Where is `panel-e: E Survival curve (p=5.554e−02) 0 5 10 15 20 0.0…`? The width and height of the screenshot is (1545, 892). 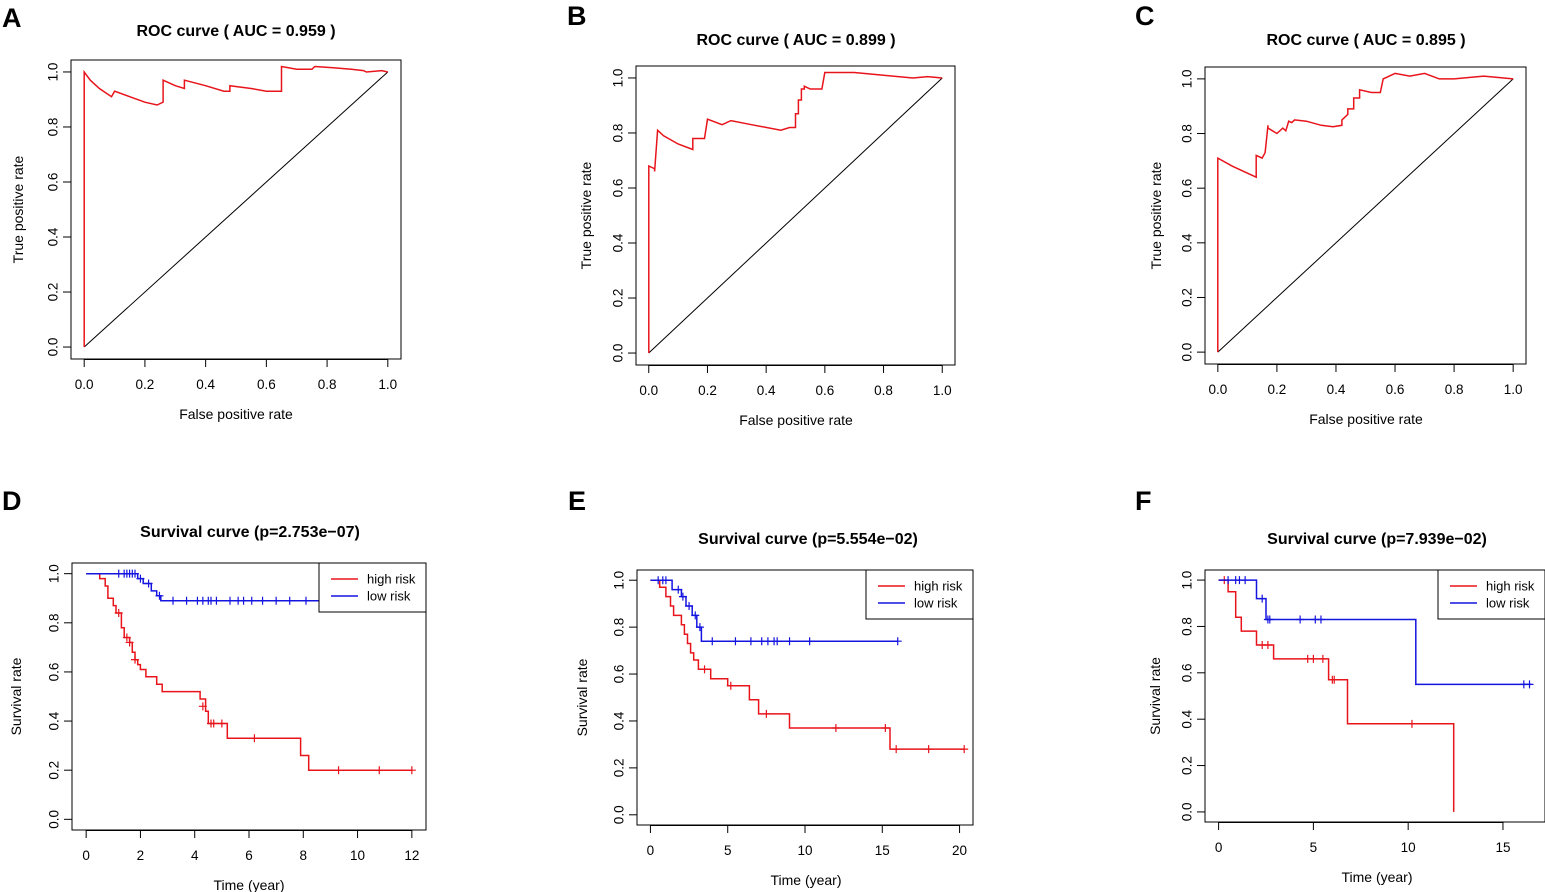 panel-e: E Survival curve (p=5.554e−02) 0 5 10 15 20 0.0… is located at coordinates (771, 687).